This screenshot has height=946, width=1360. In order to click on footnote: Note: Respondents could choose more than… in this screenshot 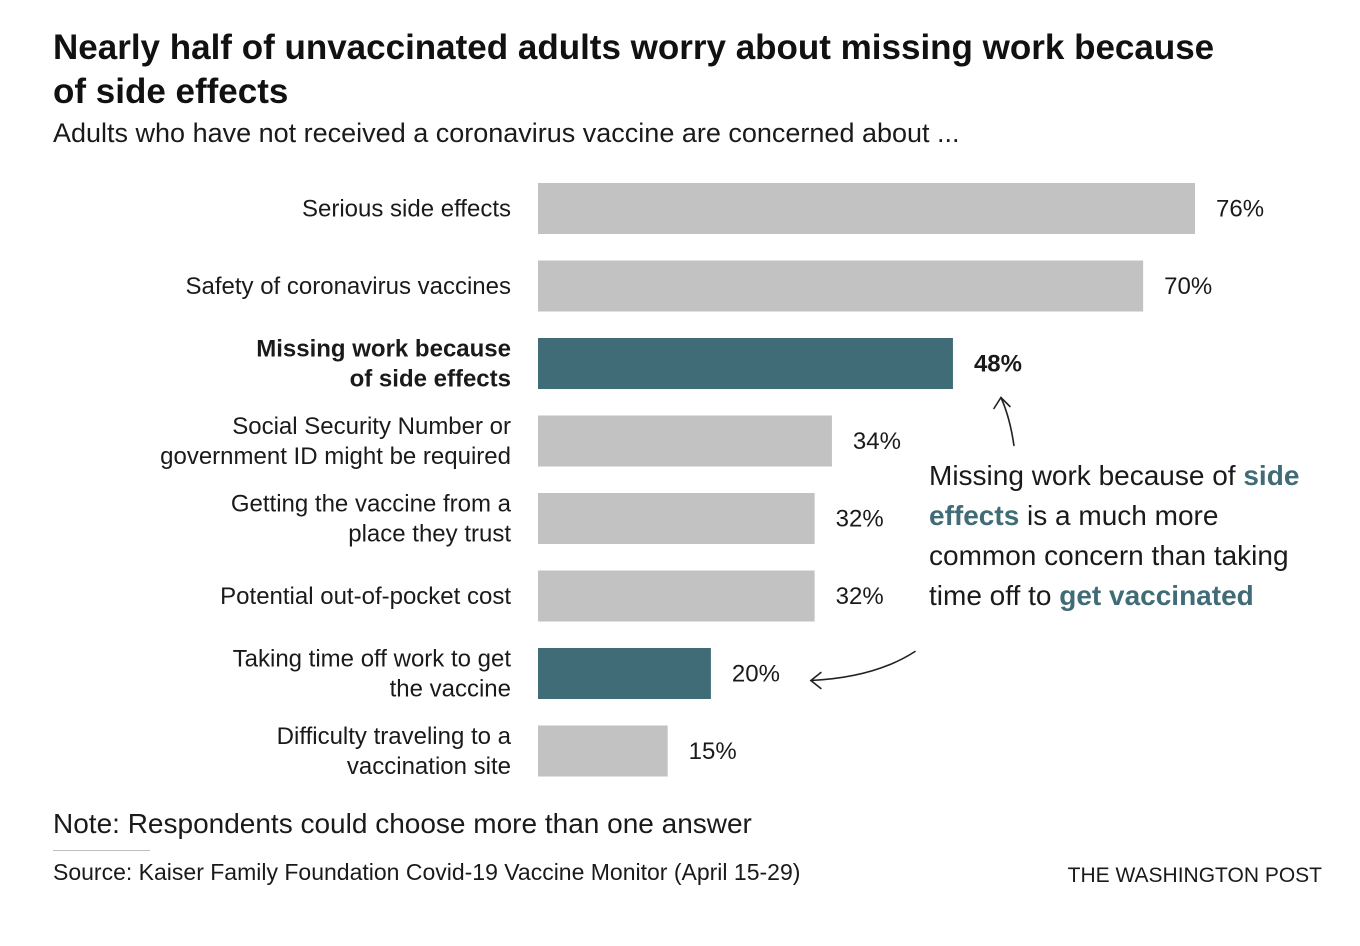, I will do `click(402, 823)`.